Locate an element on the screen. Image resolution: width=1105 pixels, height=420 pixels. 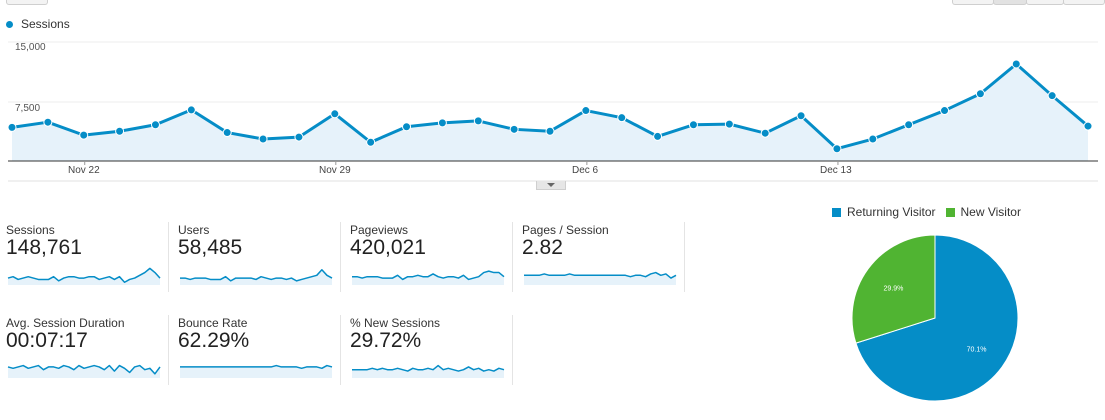
metric-value: 58,485 is located at coordinates (210, 247).